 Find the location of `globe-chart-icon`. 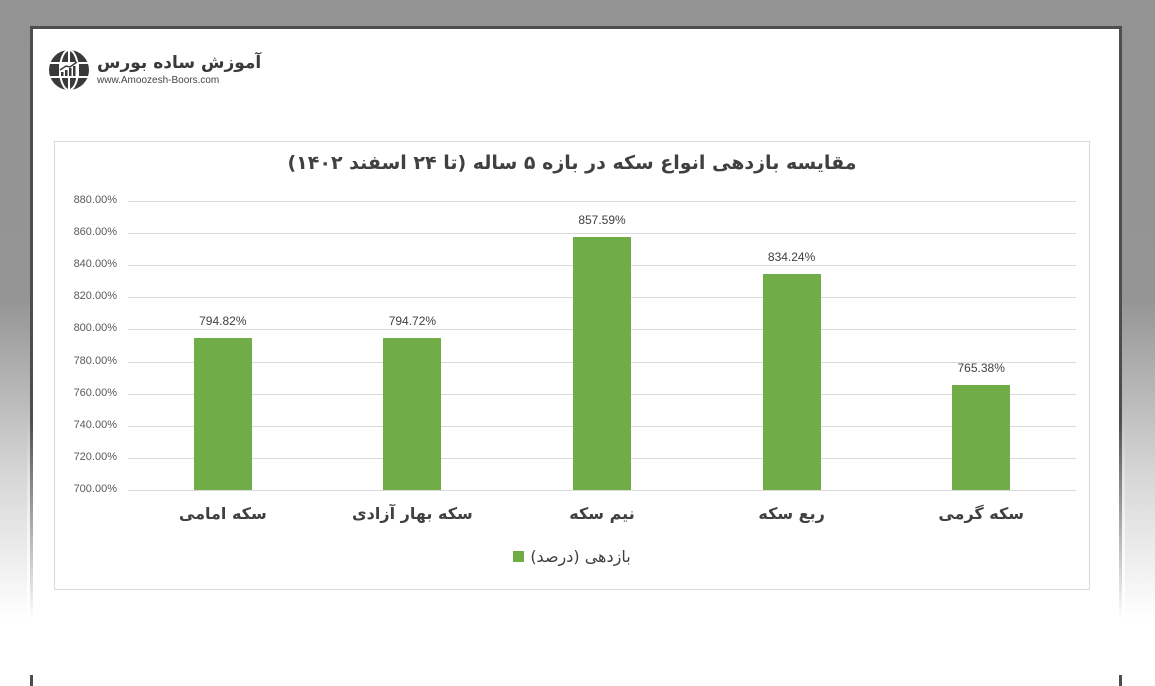

globe-chart-icon is located at coordinates (69, 70).